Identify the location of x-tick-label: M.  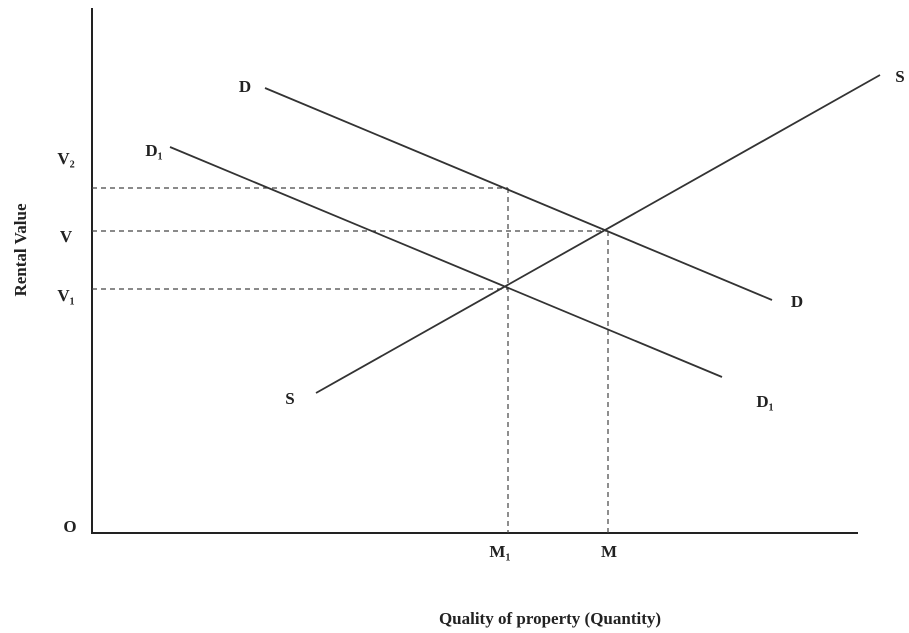
(609, 551).